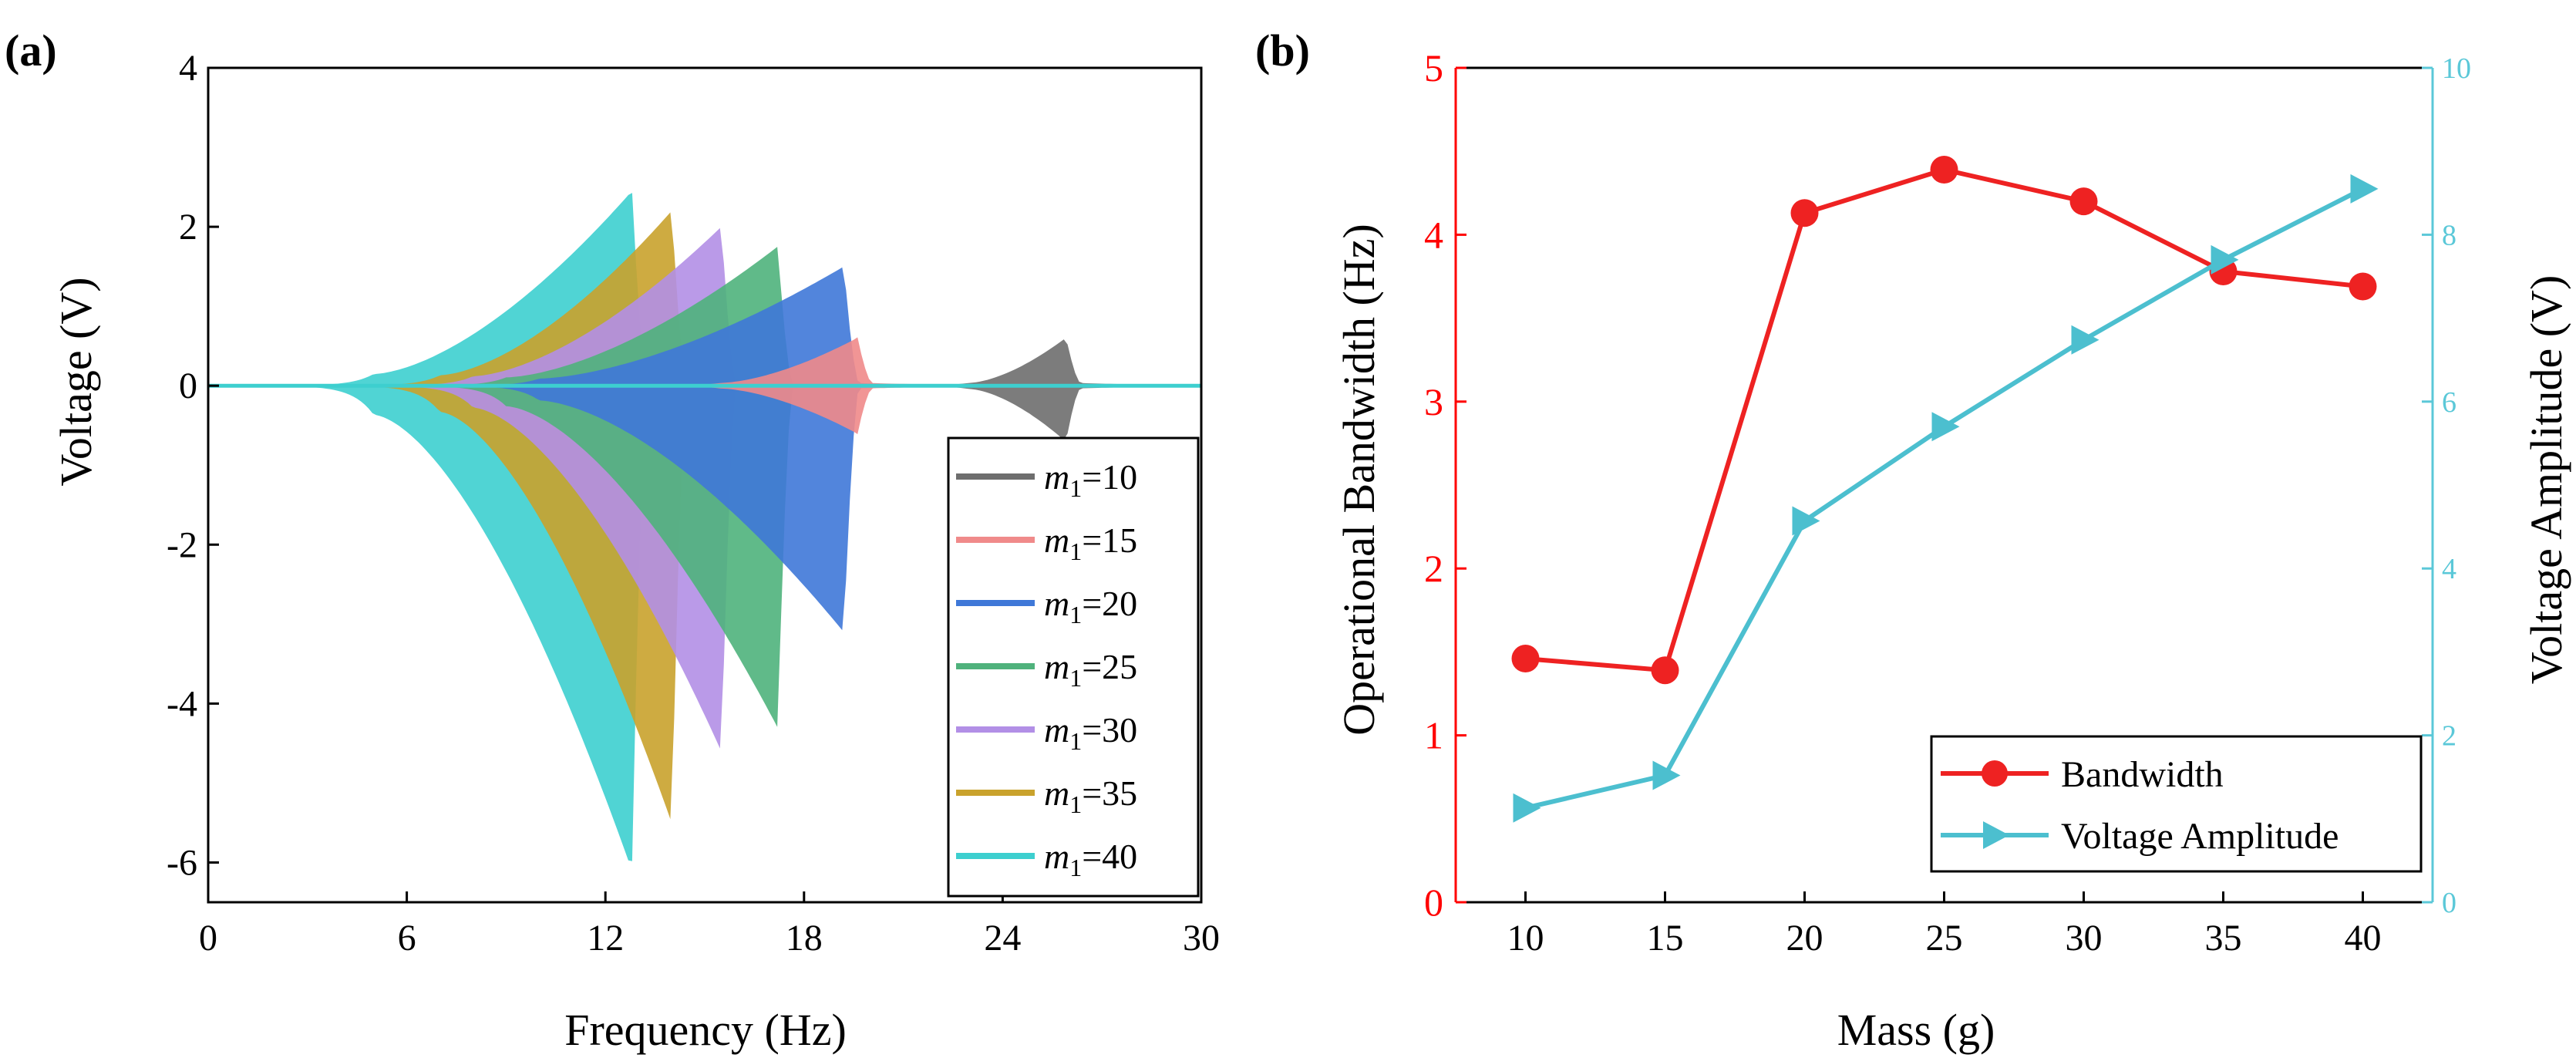 This screenshot has width=2576, height=1058. Describe the element at coordinates (76, 381) in the screenshot. I see `panel-a-y-axis-title: Voltage (V)` at that location.